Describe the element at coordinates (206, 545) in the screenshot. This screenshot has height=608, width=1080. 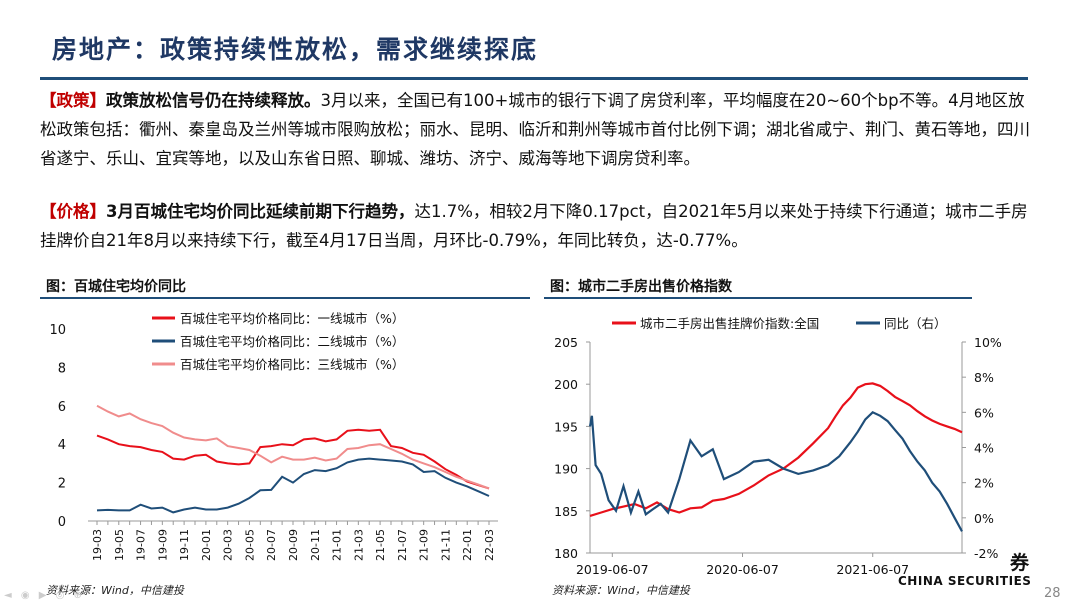
I see `x-tick-label: 20-01` at that location.